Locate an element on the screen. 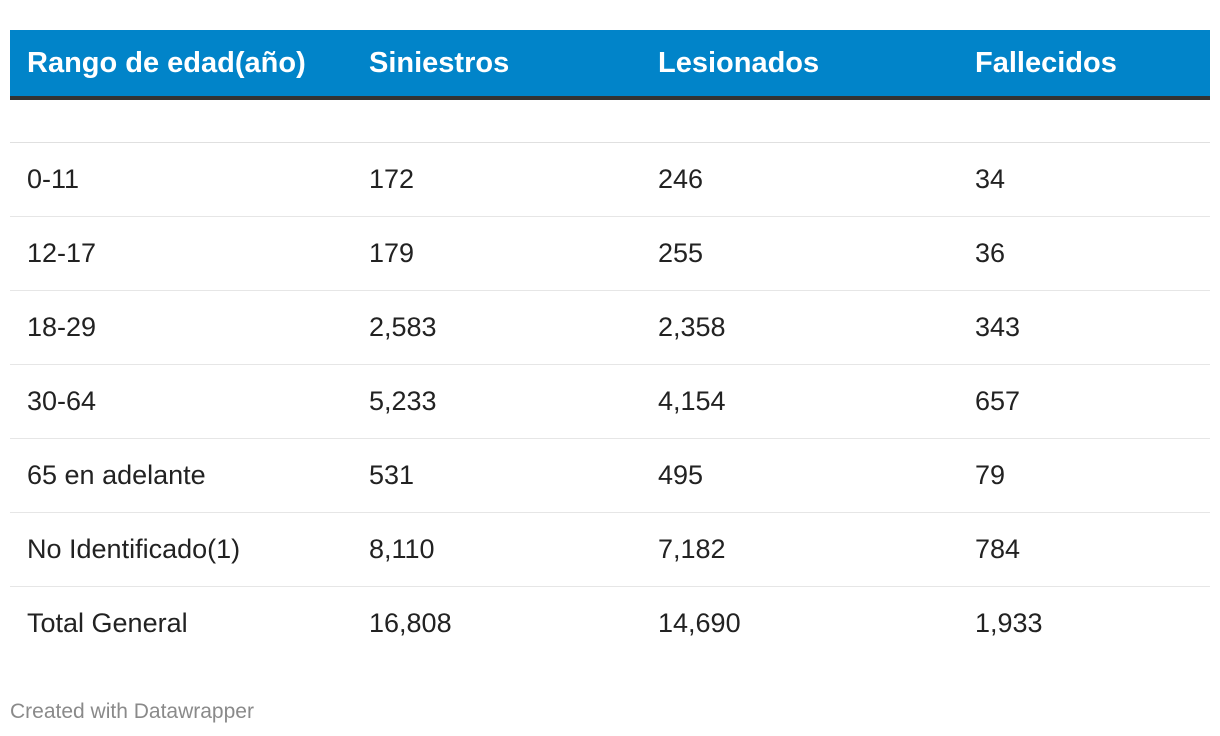 The image size is (1220, 736). cell-fallecidos: 343 is located at coordinates (1084, 327).